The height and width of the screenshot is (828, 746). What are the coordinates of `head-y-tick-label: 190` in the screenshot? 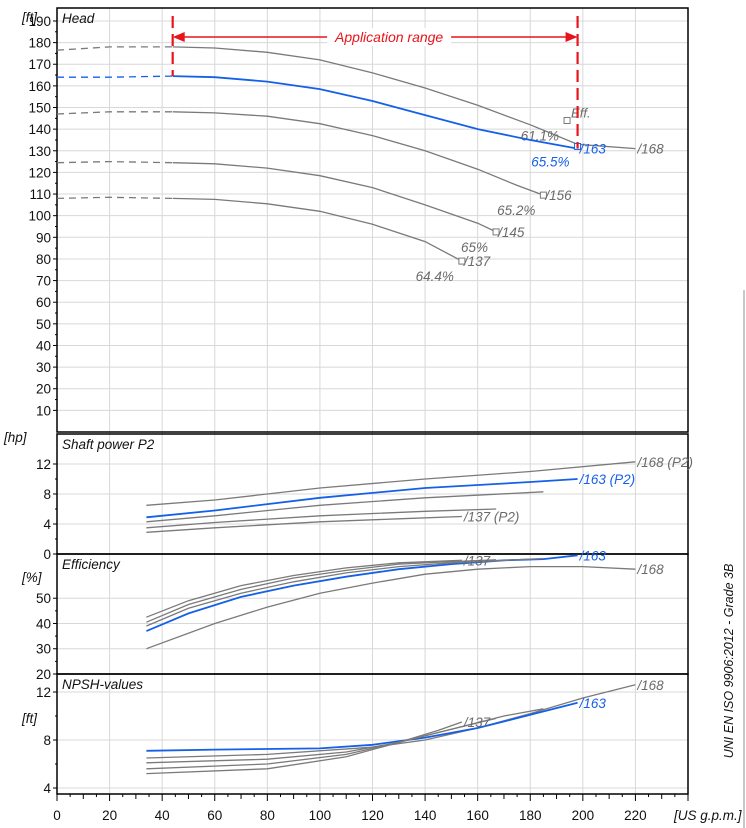 It's located at (39, 21).